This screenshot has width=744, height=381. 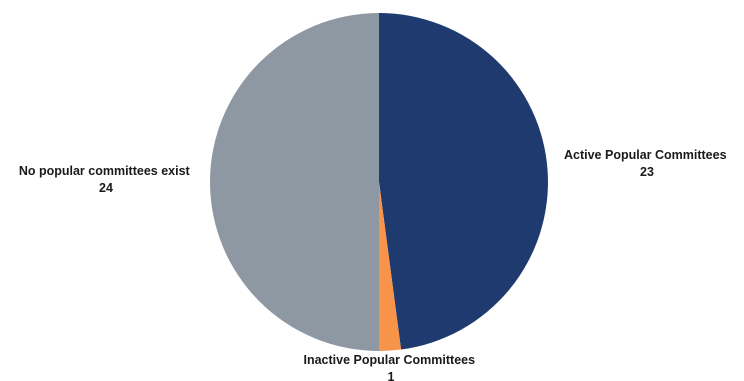 What do you see at coordinates (106, 188) in the screenshot?
I see `slice-value-none: 24` at bounding box center [106, 188].